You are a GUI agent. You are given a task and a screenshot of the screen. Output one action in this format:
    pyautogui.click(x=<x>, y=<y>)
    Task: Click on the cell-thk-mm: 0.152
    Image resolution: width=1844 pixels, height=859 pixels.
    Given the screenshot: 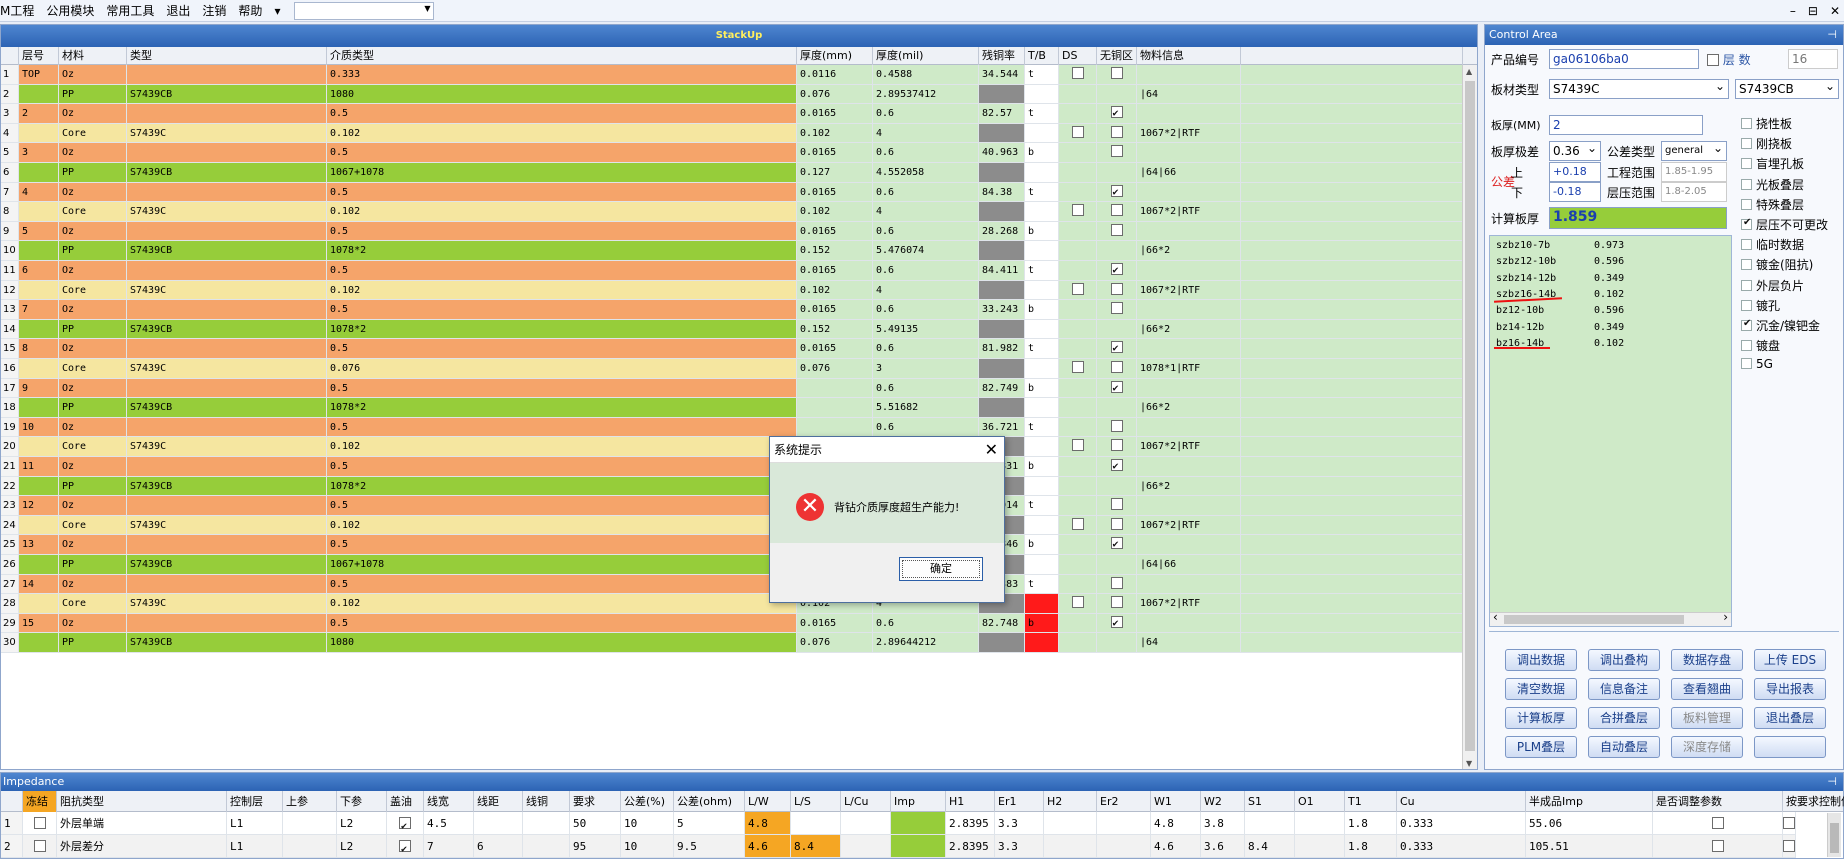 What is the action you would take?
    pyautogui.click(x=835, y=251)
    